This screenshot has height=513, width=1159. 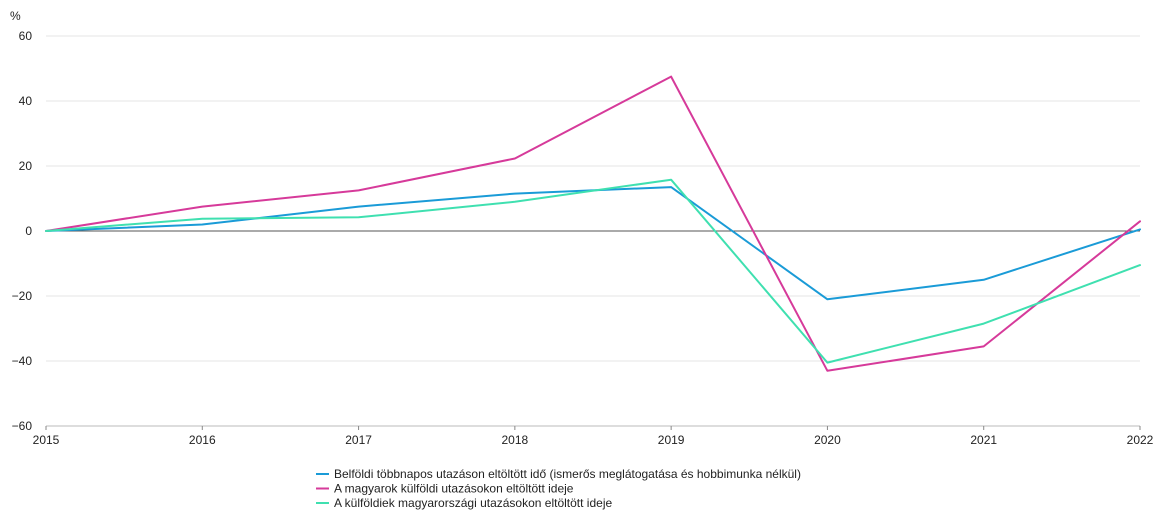 What do you see at coordinates (28, 231) in the screenshot?
I see `y-tick-label: 0` at bounding box center [28, 231].